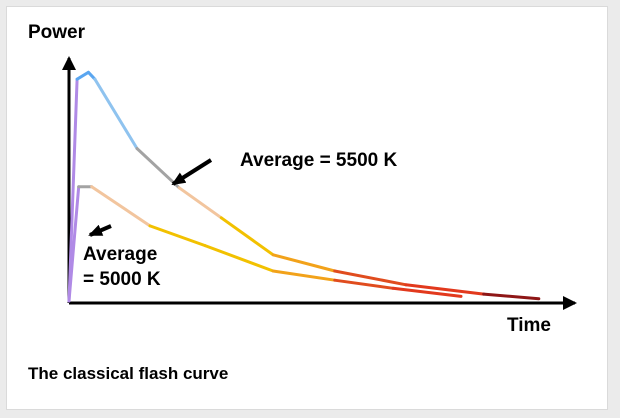 The image size is (620, 418). I want to click on figure-caption: The classical flash curve, so click(128, 373).